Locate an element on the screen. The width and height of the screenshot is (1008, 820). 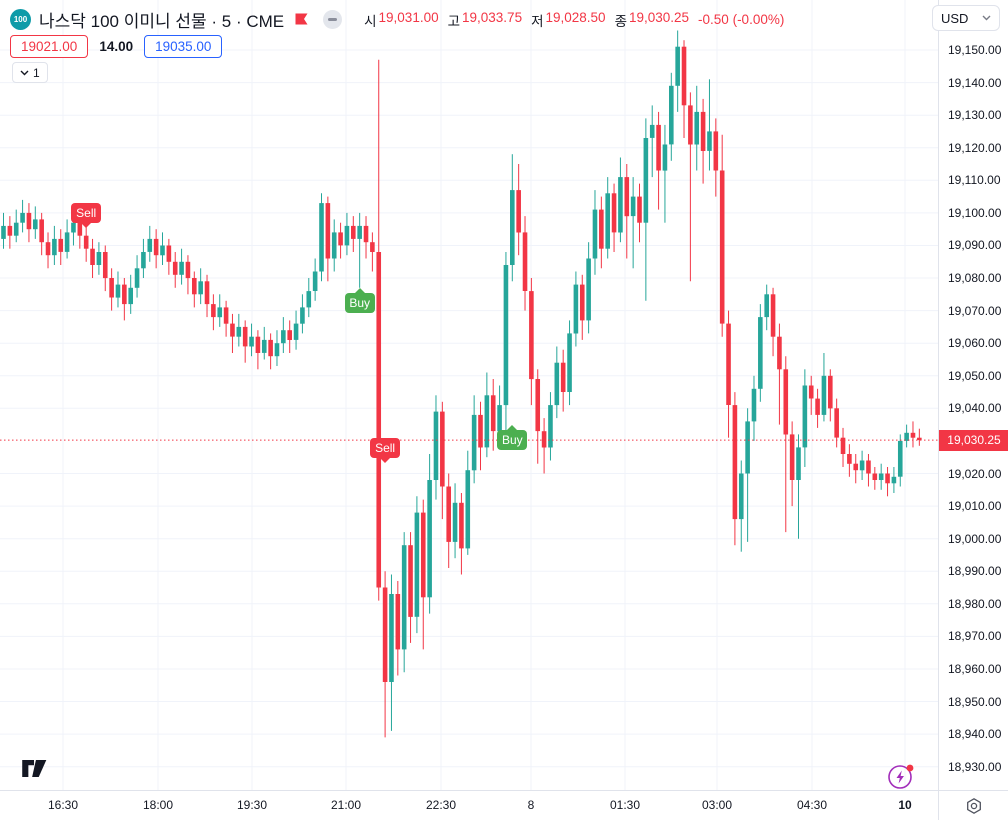
price-tick-label: 19,060.00 is located at coordinates (975, 343).